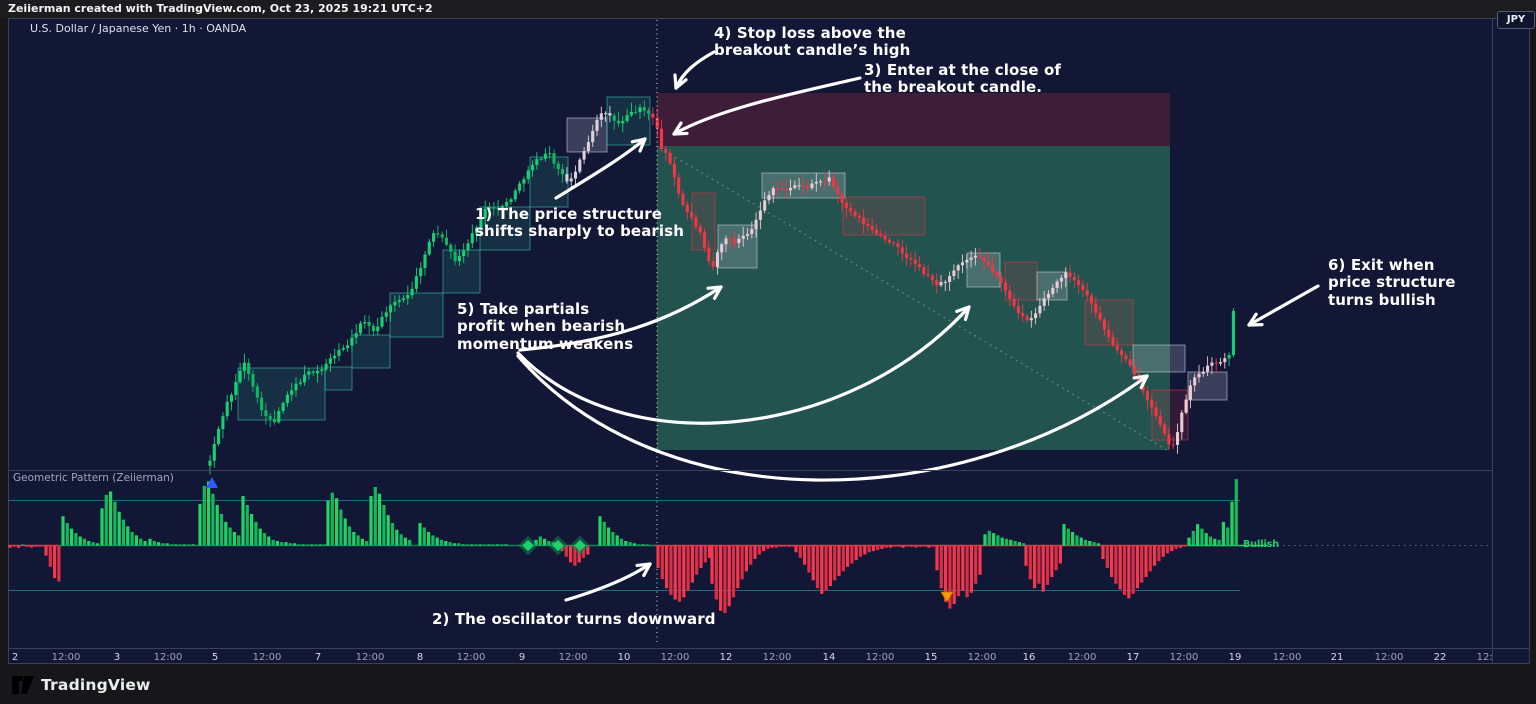 Image resolution: width=1536 pixels, height=704 pixels. I want to click on indicator-label: Geometric Pattern (Zeiierman), so click(93, 478).